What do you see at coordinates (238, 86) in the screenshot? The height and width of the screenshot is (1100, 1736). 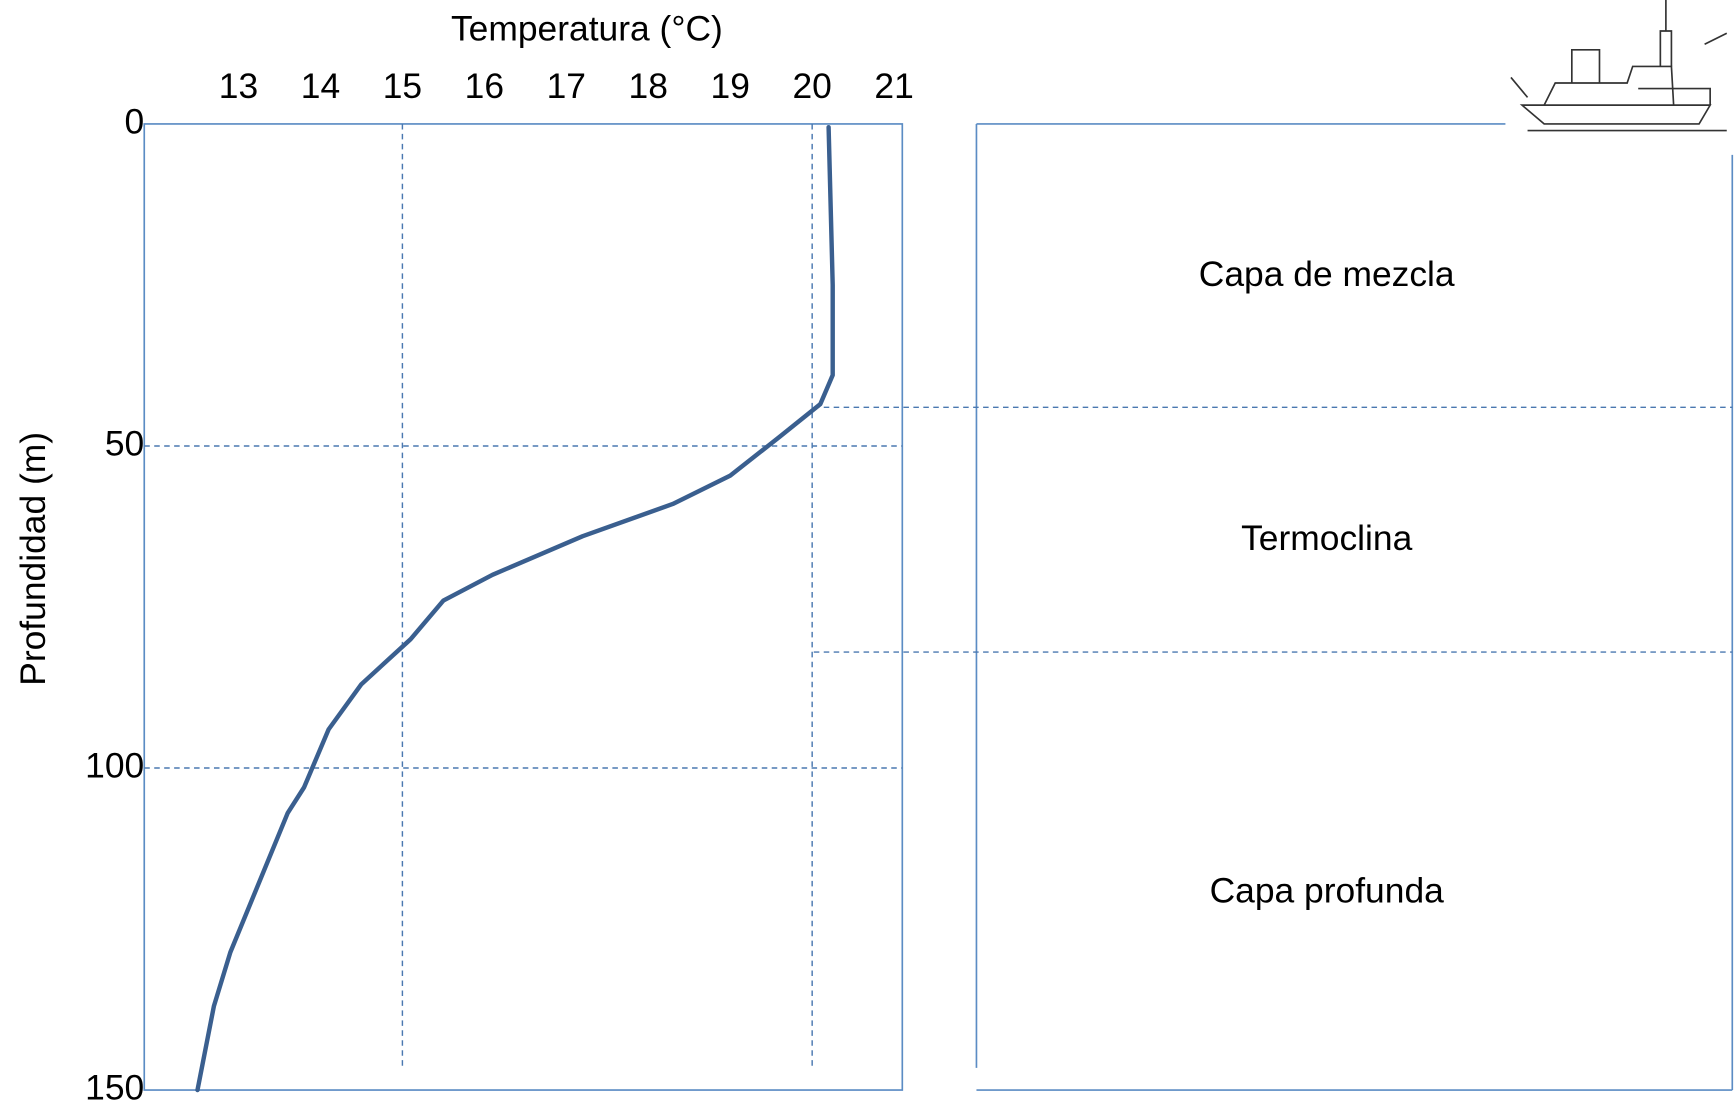 I see `x-tick-label: 13` at bounding box center [238, 86].